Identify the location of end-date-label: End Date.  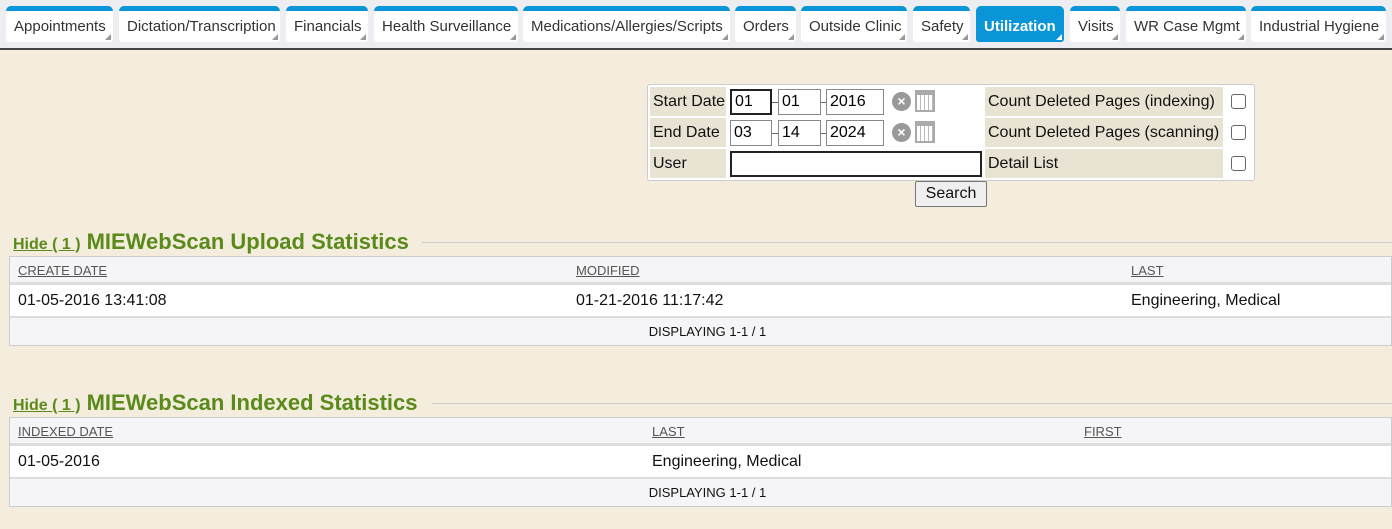
(688, 132).